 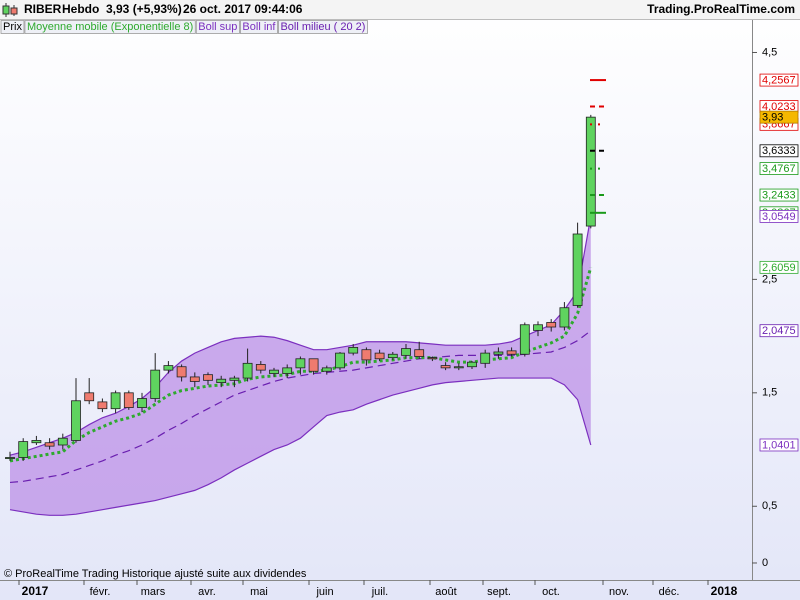 What do you see at coordinates (445, 592) in the screenshot?
I see `x-tick-label: août` at bounding box center [445, 592].